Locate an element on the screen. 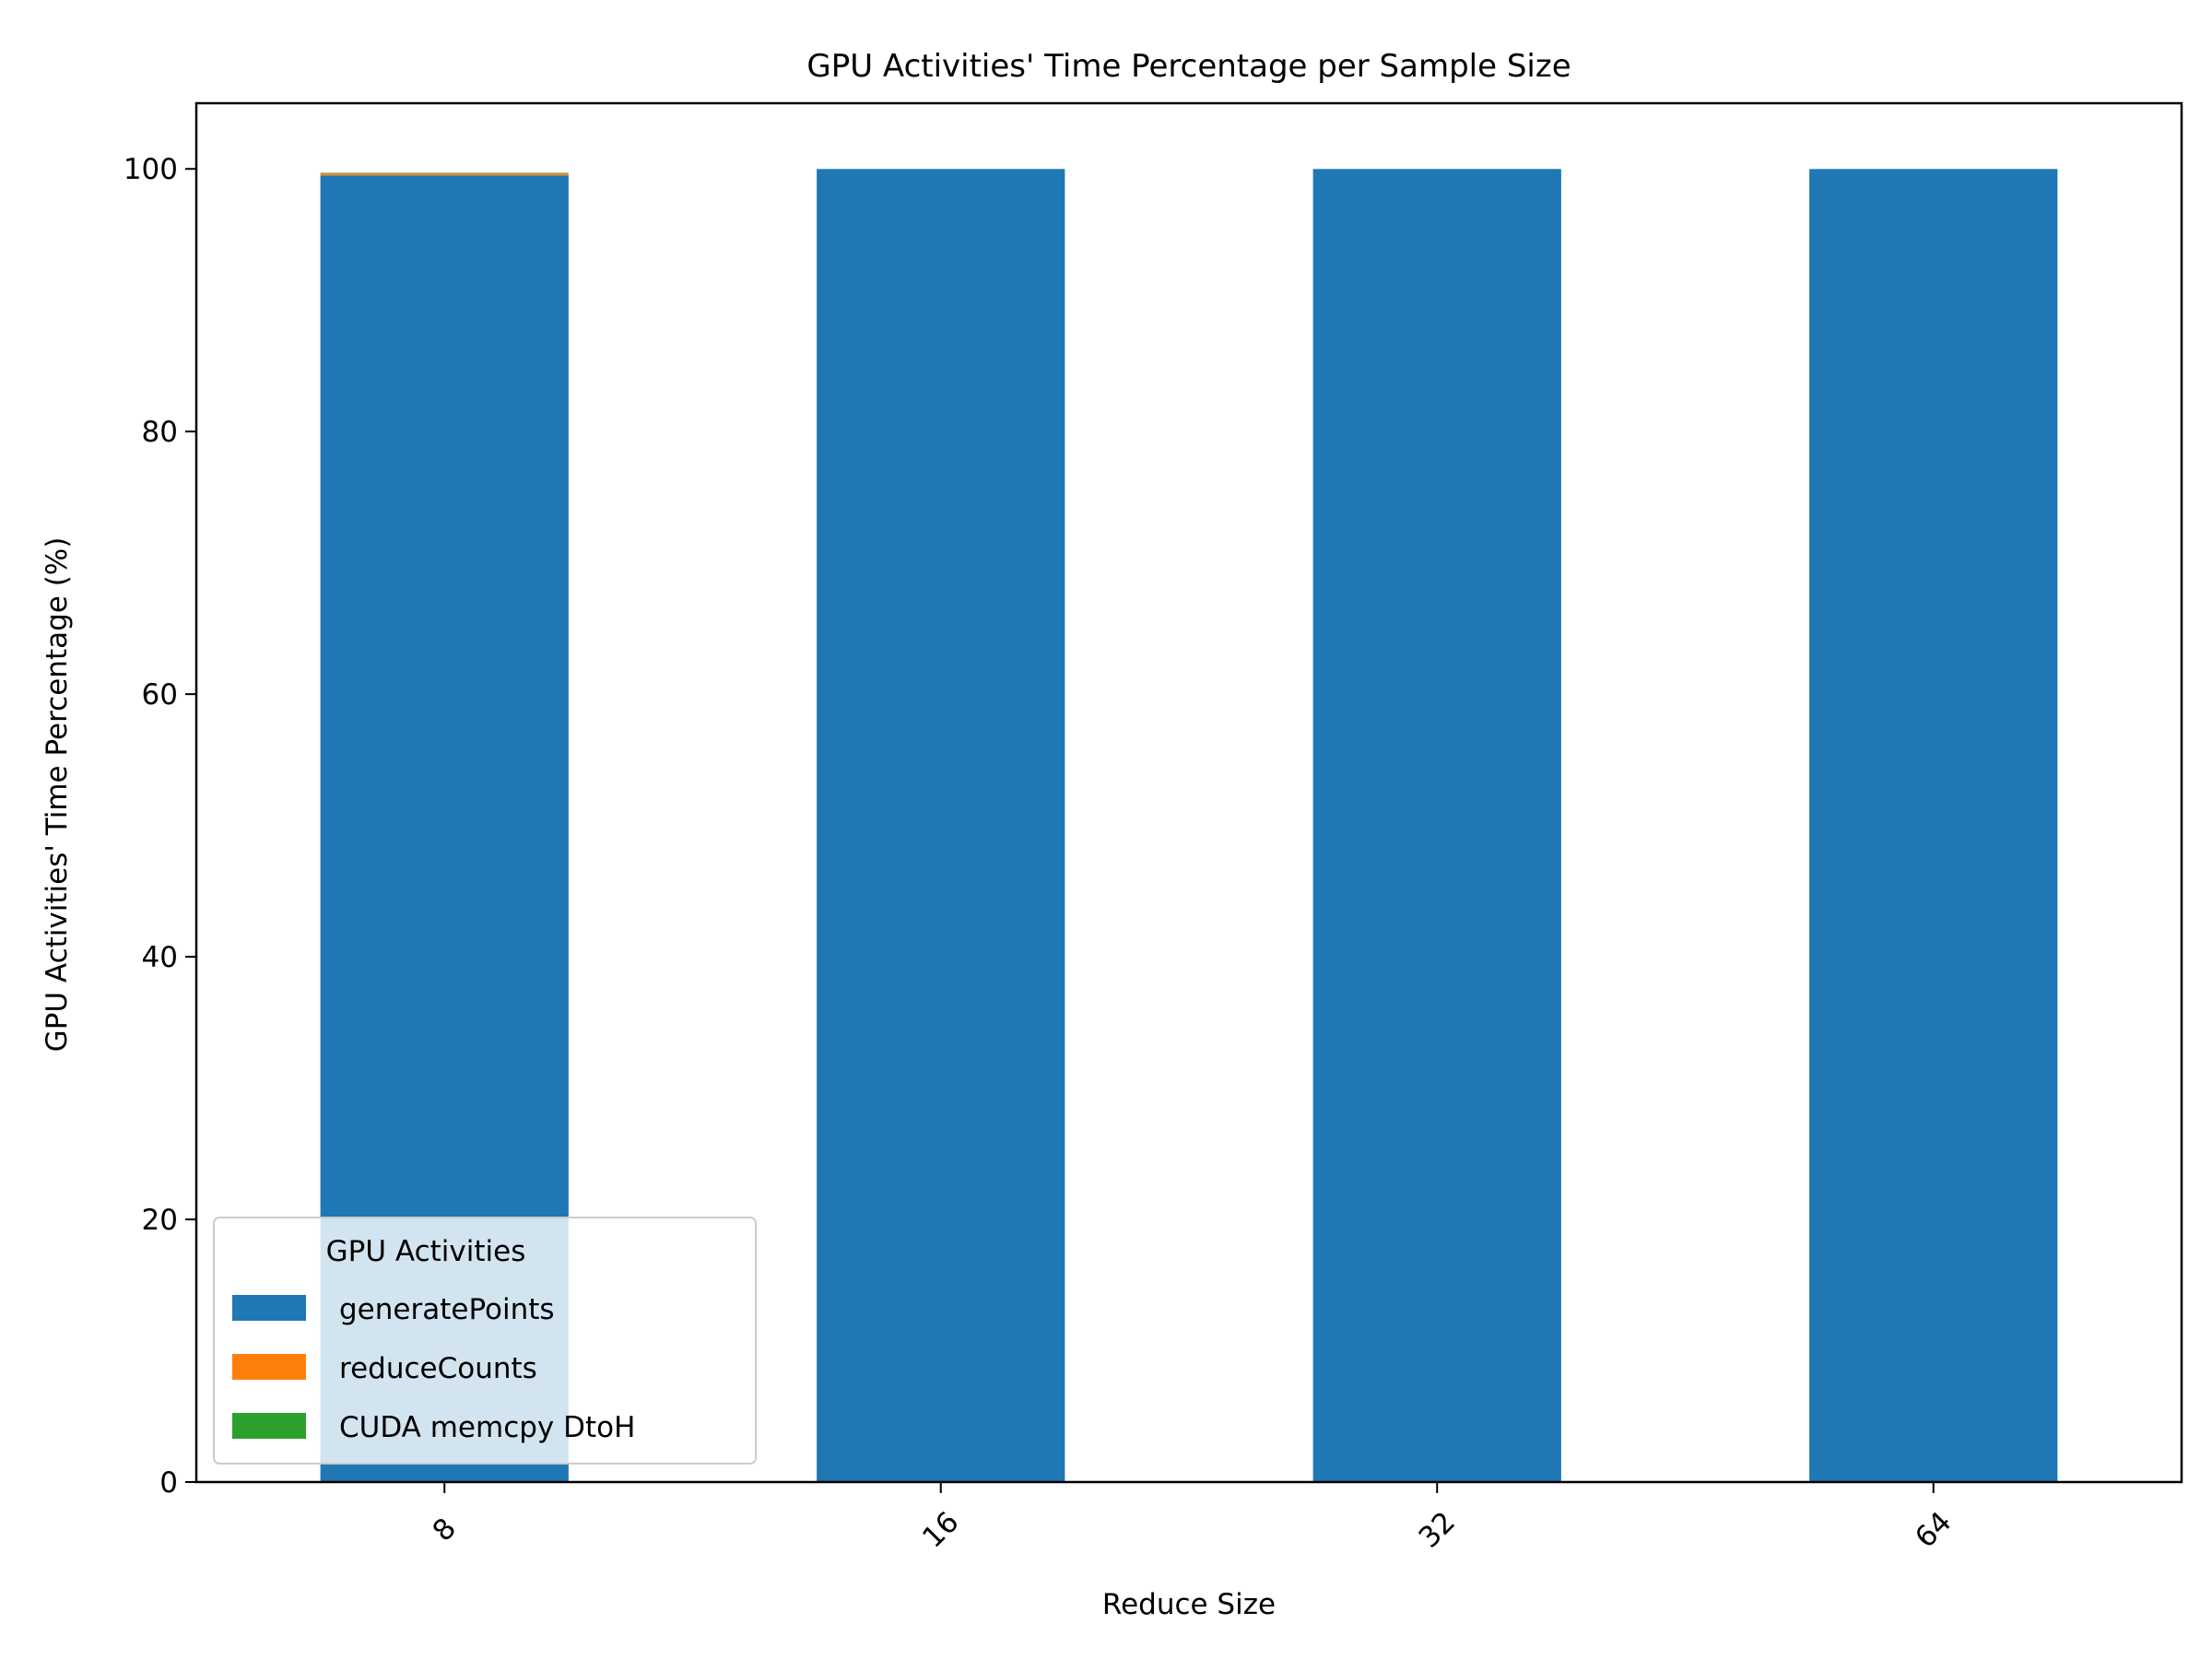 The image size is (2212, 1659). legend-label: reduceCounts is located at coordinates (438, 1368).